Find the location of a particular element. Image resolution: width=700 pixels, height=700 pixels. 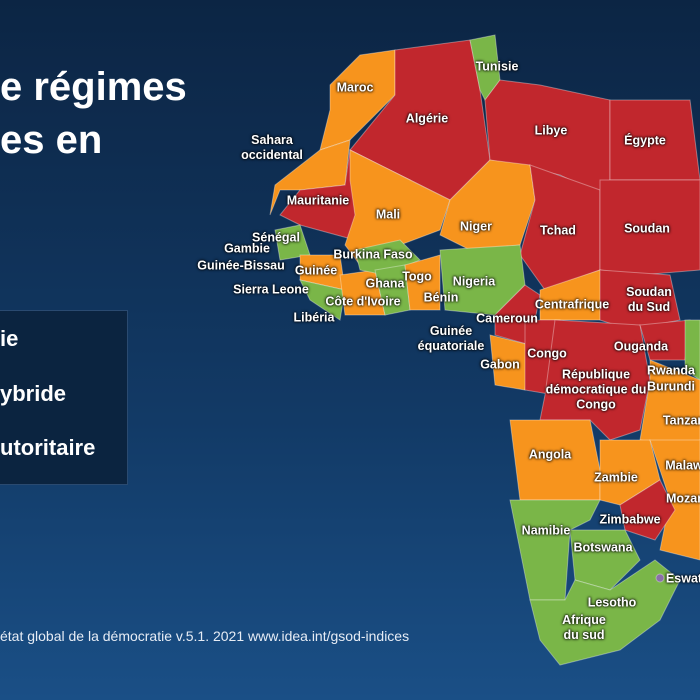

country-label: Ghana is located at coordinates (385, 283).